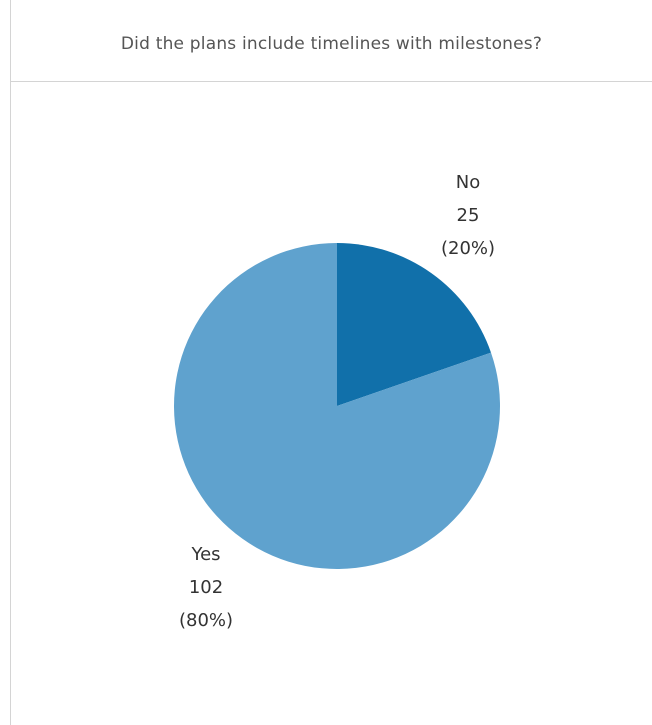  Describe the element at coordinates (205, 554) in the screenshot. I see `slice-label-category-yes: Yes` at that location.